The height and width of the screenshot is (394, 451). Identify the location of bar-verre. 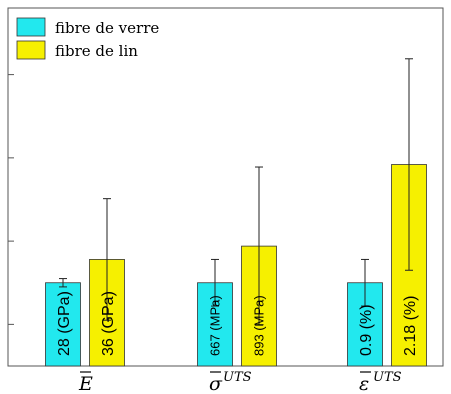
(63, 324).